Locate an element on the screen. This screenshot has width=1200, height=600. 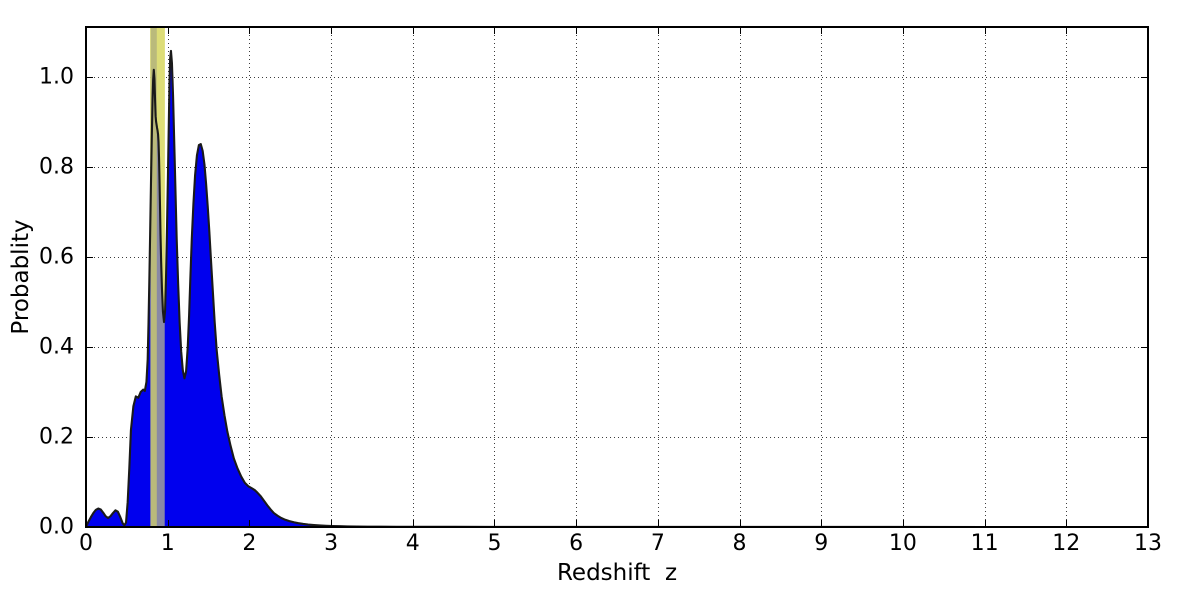
x-tick-label: 6 is located at coordinates (576, 543).